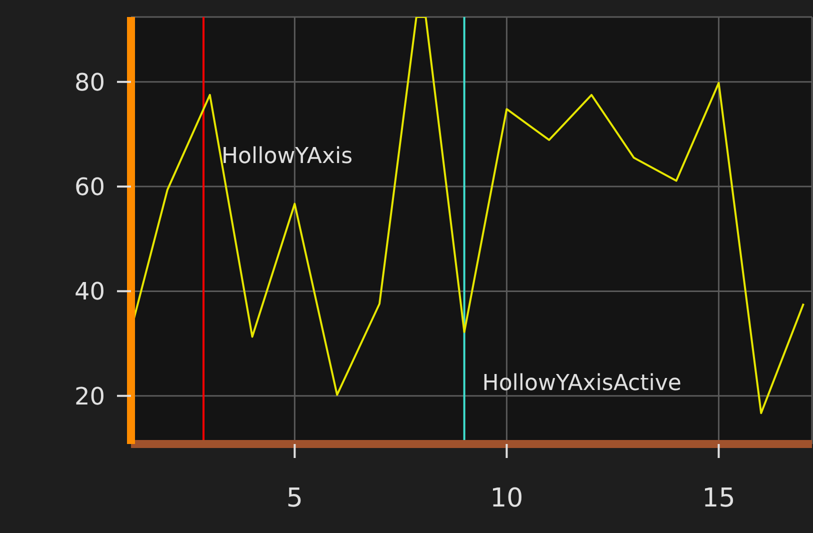 Image resolution: width=813 pixels, height=533 pixels. What do you see at coordinates (89, 82) in the screenshot?
I see `y-tick-label: 80` at bounding box center [89, 82].